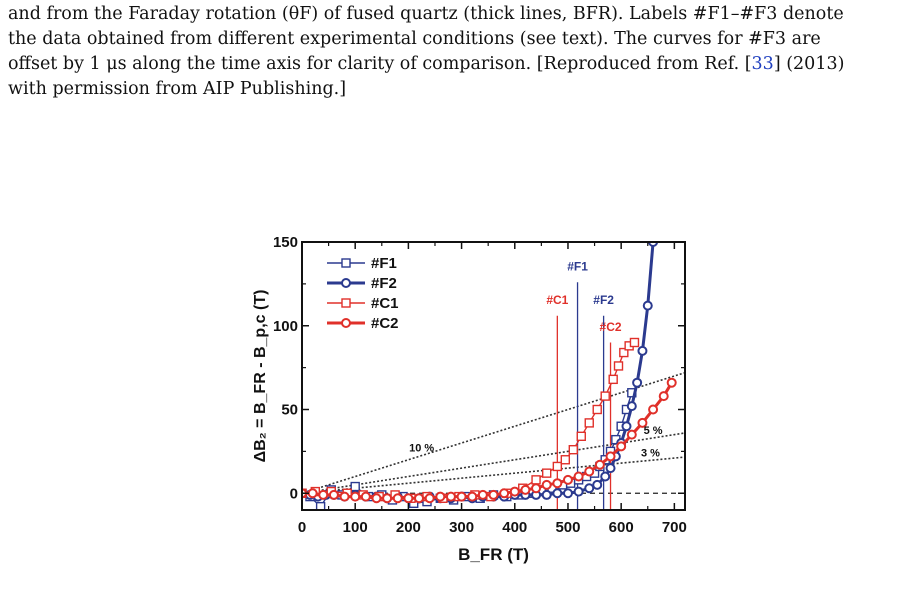  I want to click on x-tick-label: 600, so click(621, 527).